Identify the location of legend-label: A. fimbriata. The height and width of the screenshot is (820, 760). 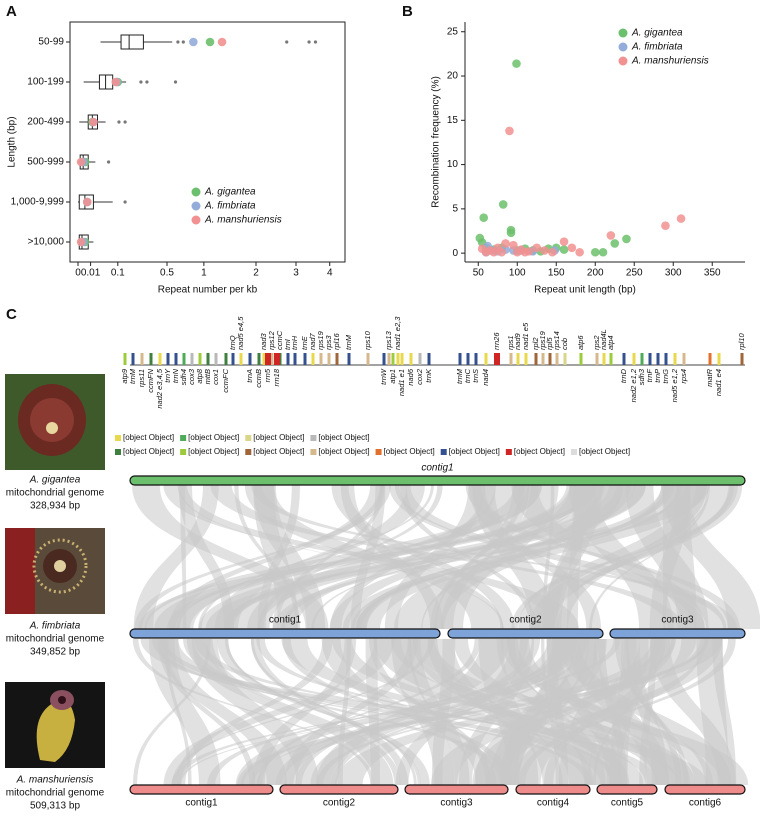
(230, 206).